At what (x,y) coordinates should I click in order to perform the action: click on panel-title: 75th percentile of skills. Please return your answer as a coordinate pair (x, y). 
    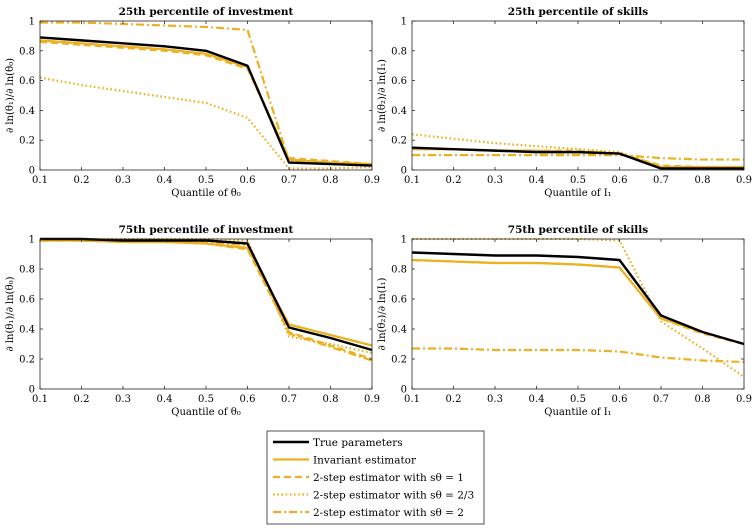
    Looking at the image, I should click on (578, 230).